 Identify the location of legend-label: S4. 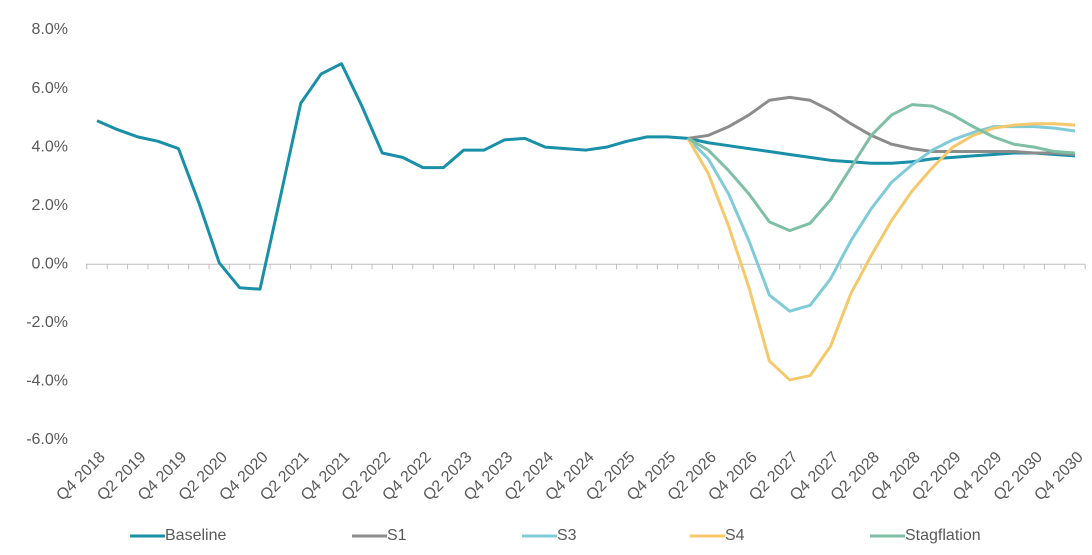
(735, 535).